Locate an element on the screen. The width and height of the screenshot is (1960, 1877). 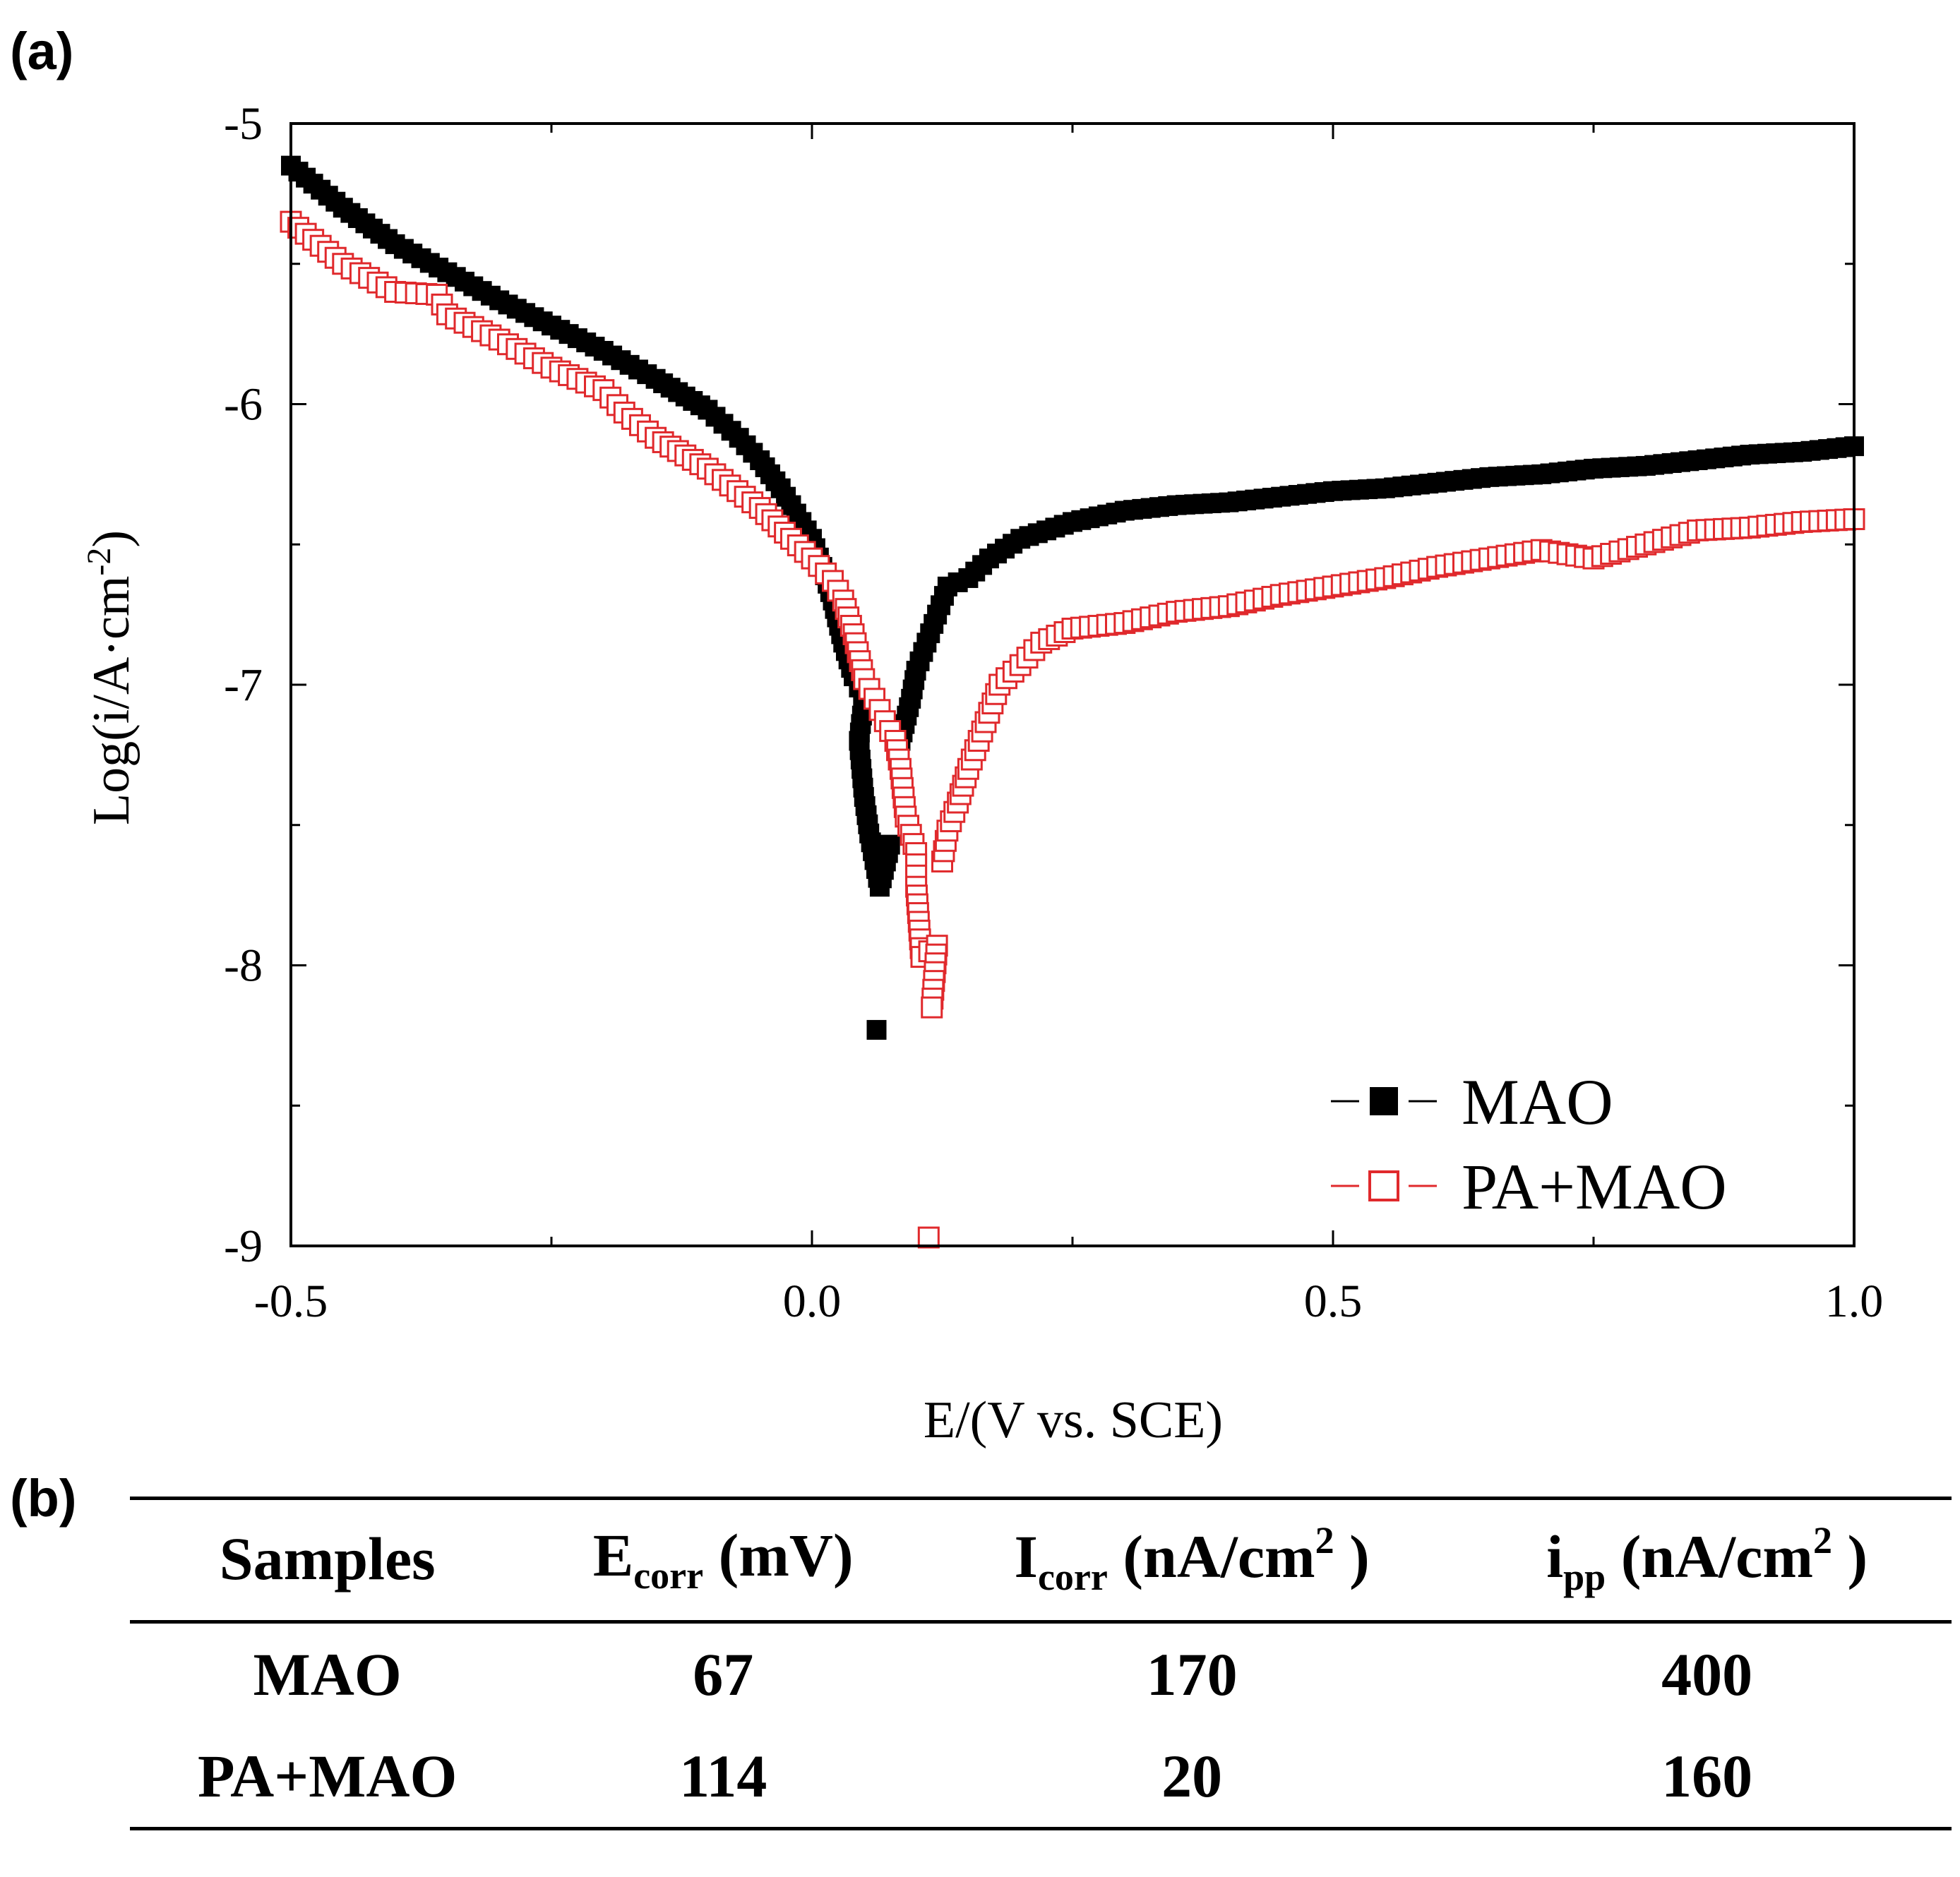
legend: MAO PA+MAO is located at coordinates (1529, 1144).